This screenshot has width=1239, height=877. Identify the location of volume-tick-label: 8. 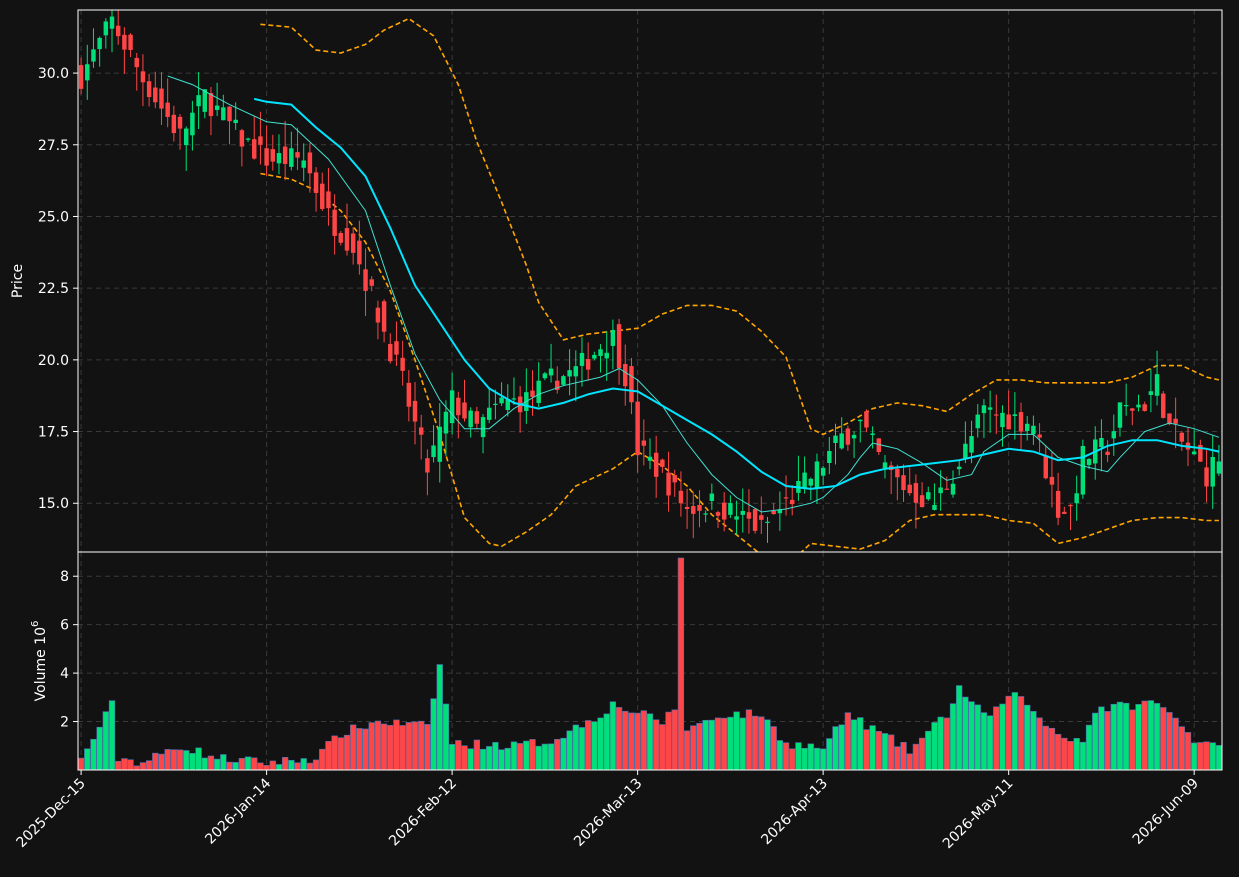
(64, 577).